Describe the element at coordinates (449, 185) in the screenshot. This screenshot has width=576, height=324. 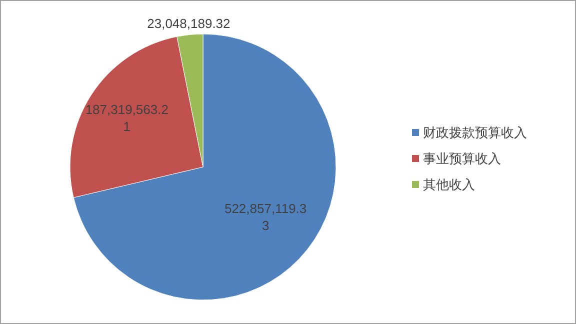
I see `legend-label: 其他收入` at that location.